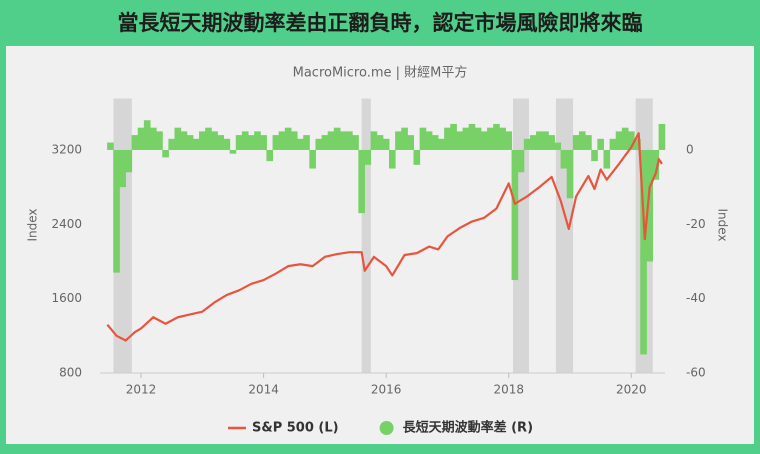 This screenshot has width=760, height=454. What do you see at coordinates (696, 373) in the screenshot?
I see `y2-tick-label: -60` at bounding box center [696, 373].